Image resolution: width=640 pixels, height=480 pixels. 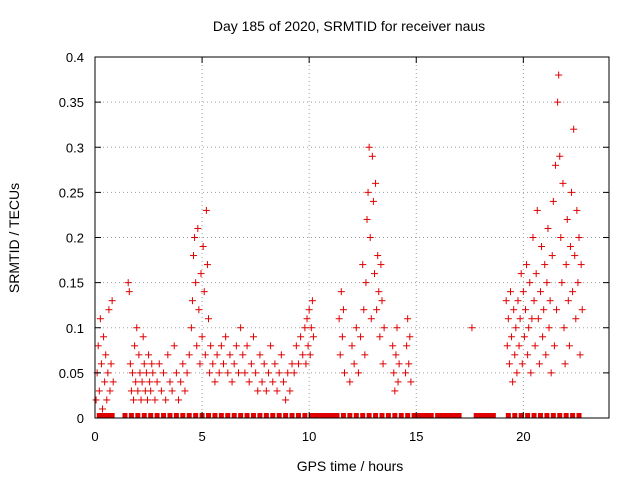 What do you see at coordinates (201, 436) in the screenshot?
I see `x-tick-label: 5` at bounding box center [201, 436].